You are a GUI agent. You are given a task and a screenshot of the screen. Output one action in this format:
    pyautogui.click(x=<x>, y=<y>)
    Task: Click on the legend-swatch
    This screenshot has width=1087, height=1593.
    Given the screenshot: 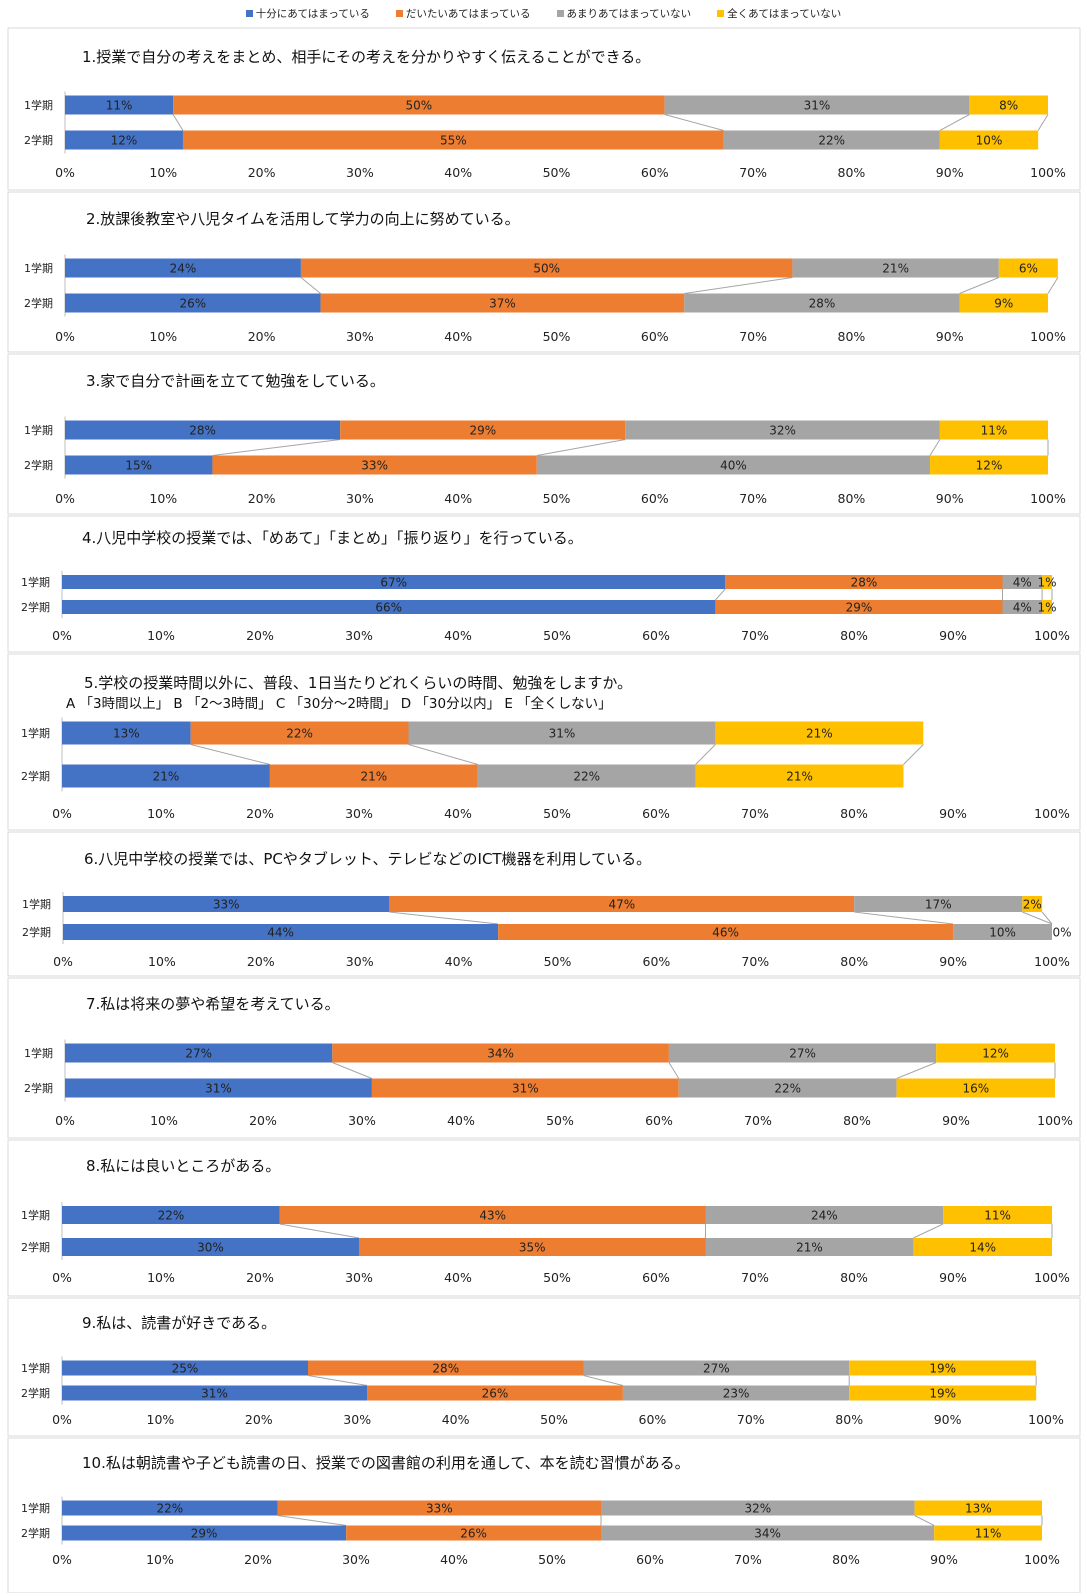 What is the action you would take?
    pyautogui.click(x=249, y=13)
    